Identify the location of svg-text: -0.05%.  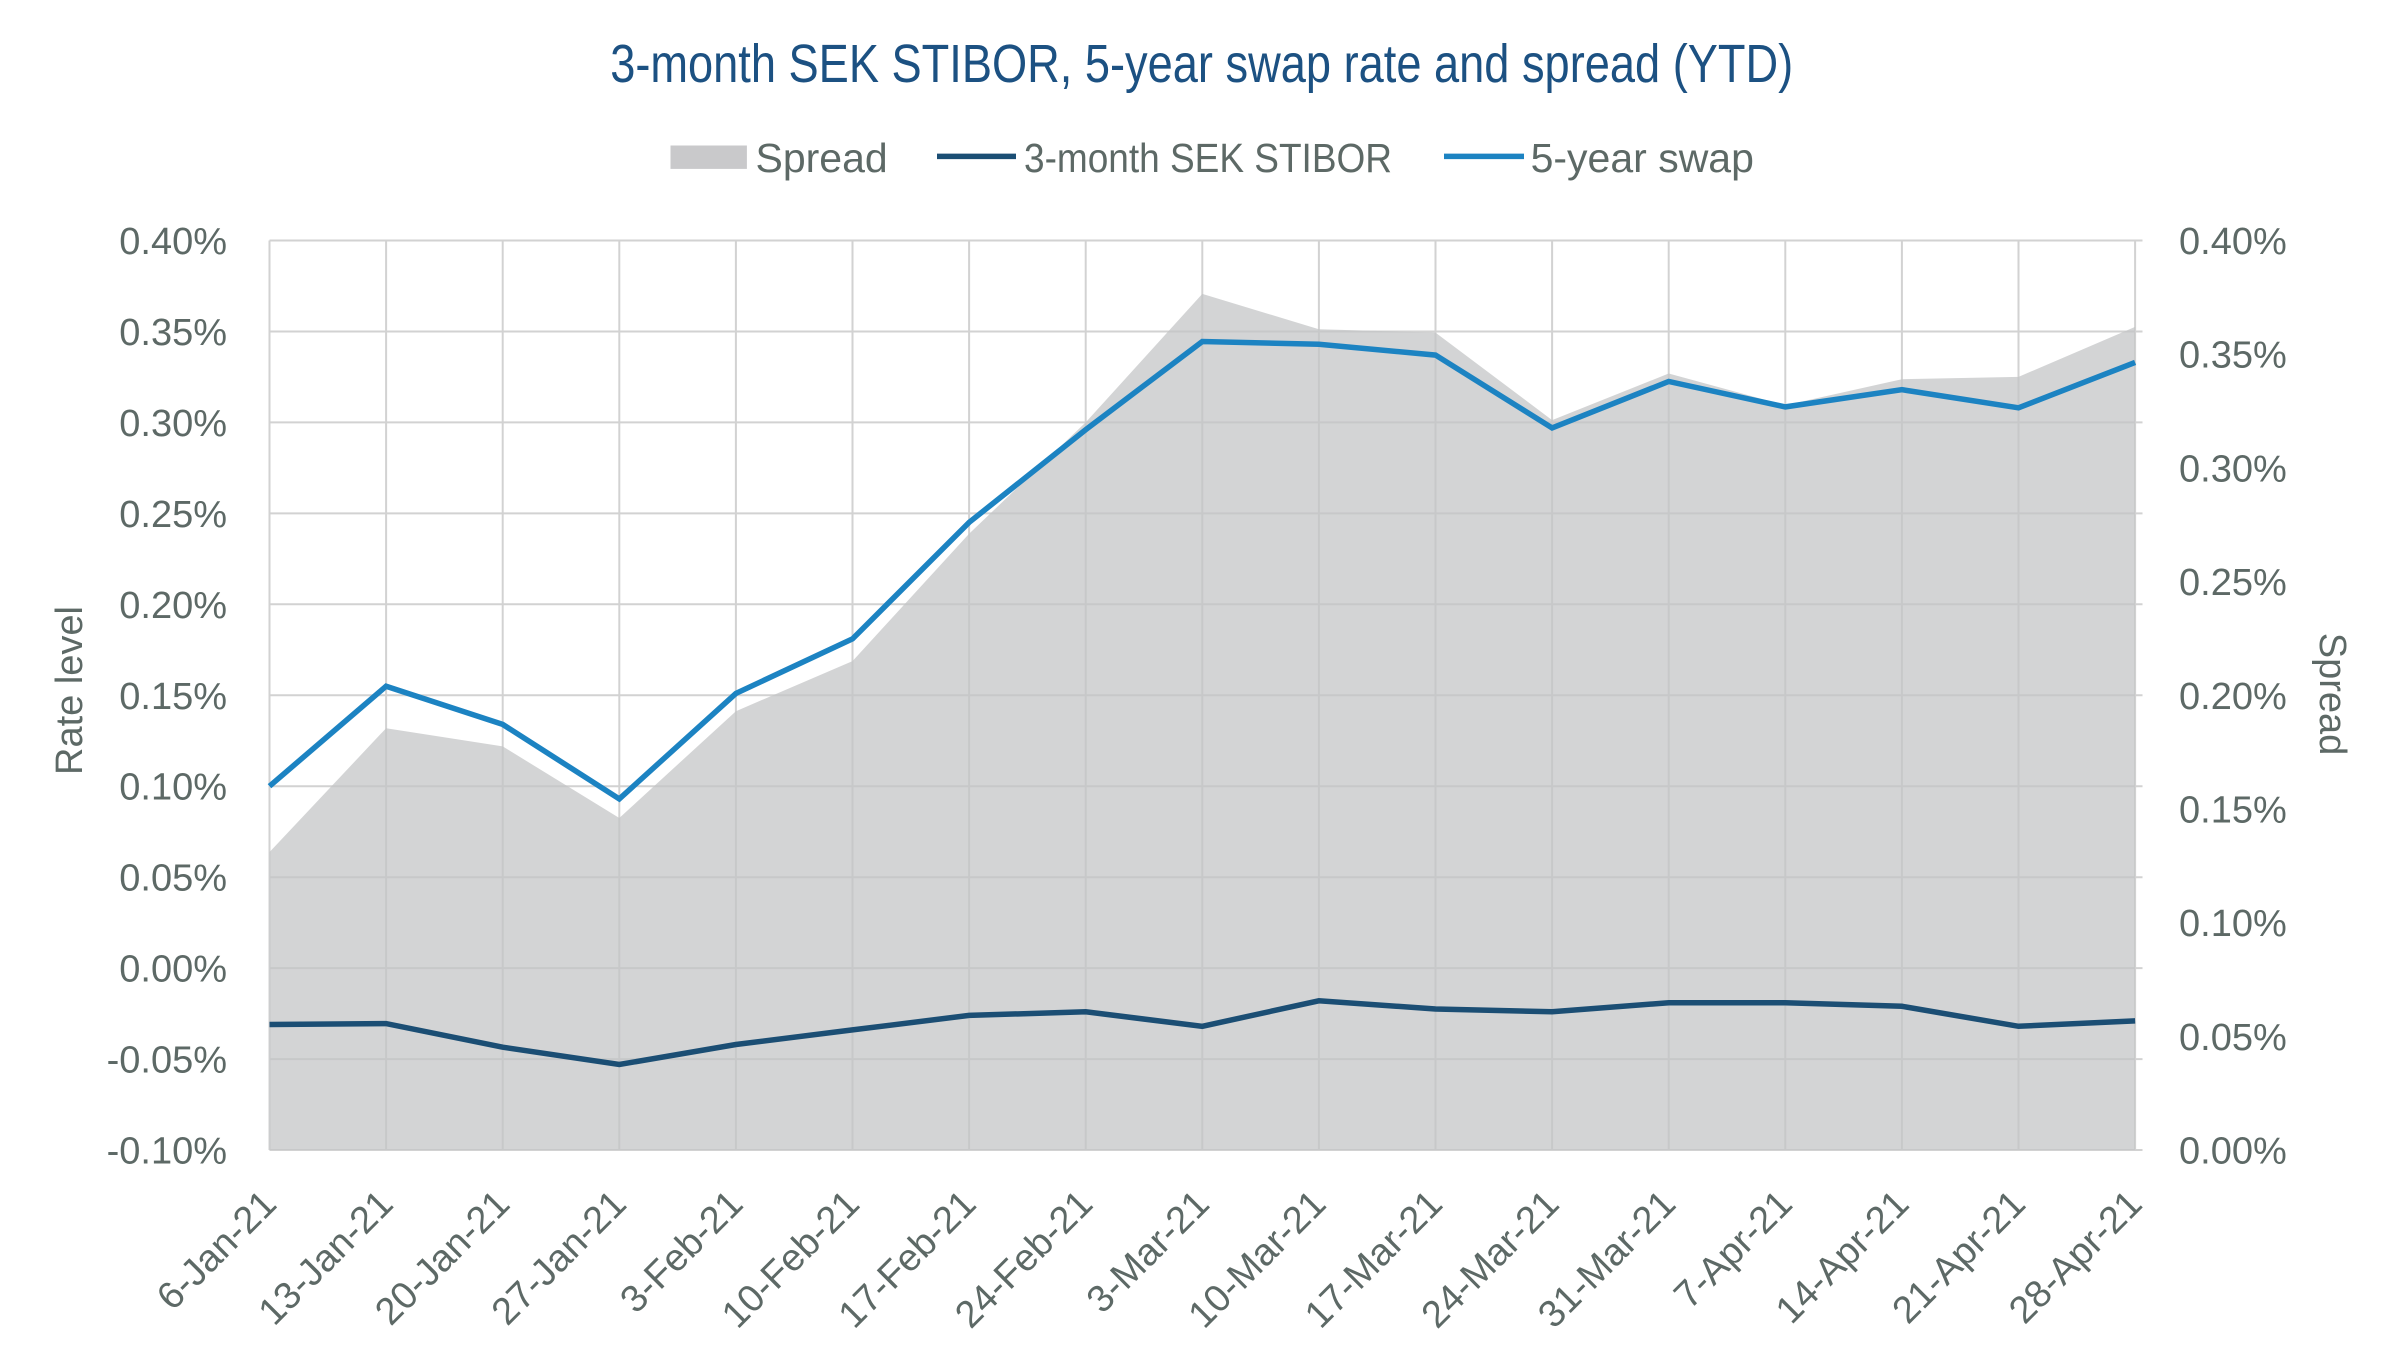
(167, 1061).